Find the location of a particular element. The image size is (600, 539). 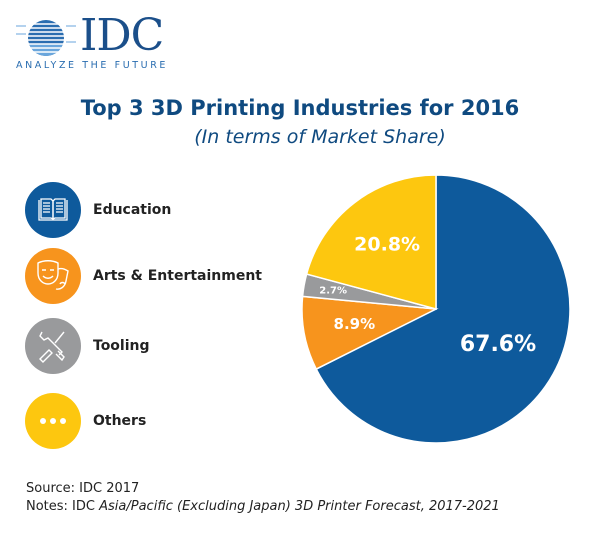

data-label: 20.8% is located at coordinates (387, 245).